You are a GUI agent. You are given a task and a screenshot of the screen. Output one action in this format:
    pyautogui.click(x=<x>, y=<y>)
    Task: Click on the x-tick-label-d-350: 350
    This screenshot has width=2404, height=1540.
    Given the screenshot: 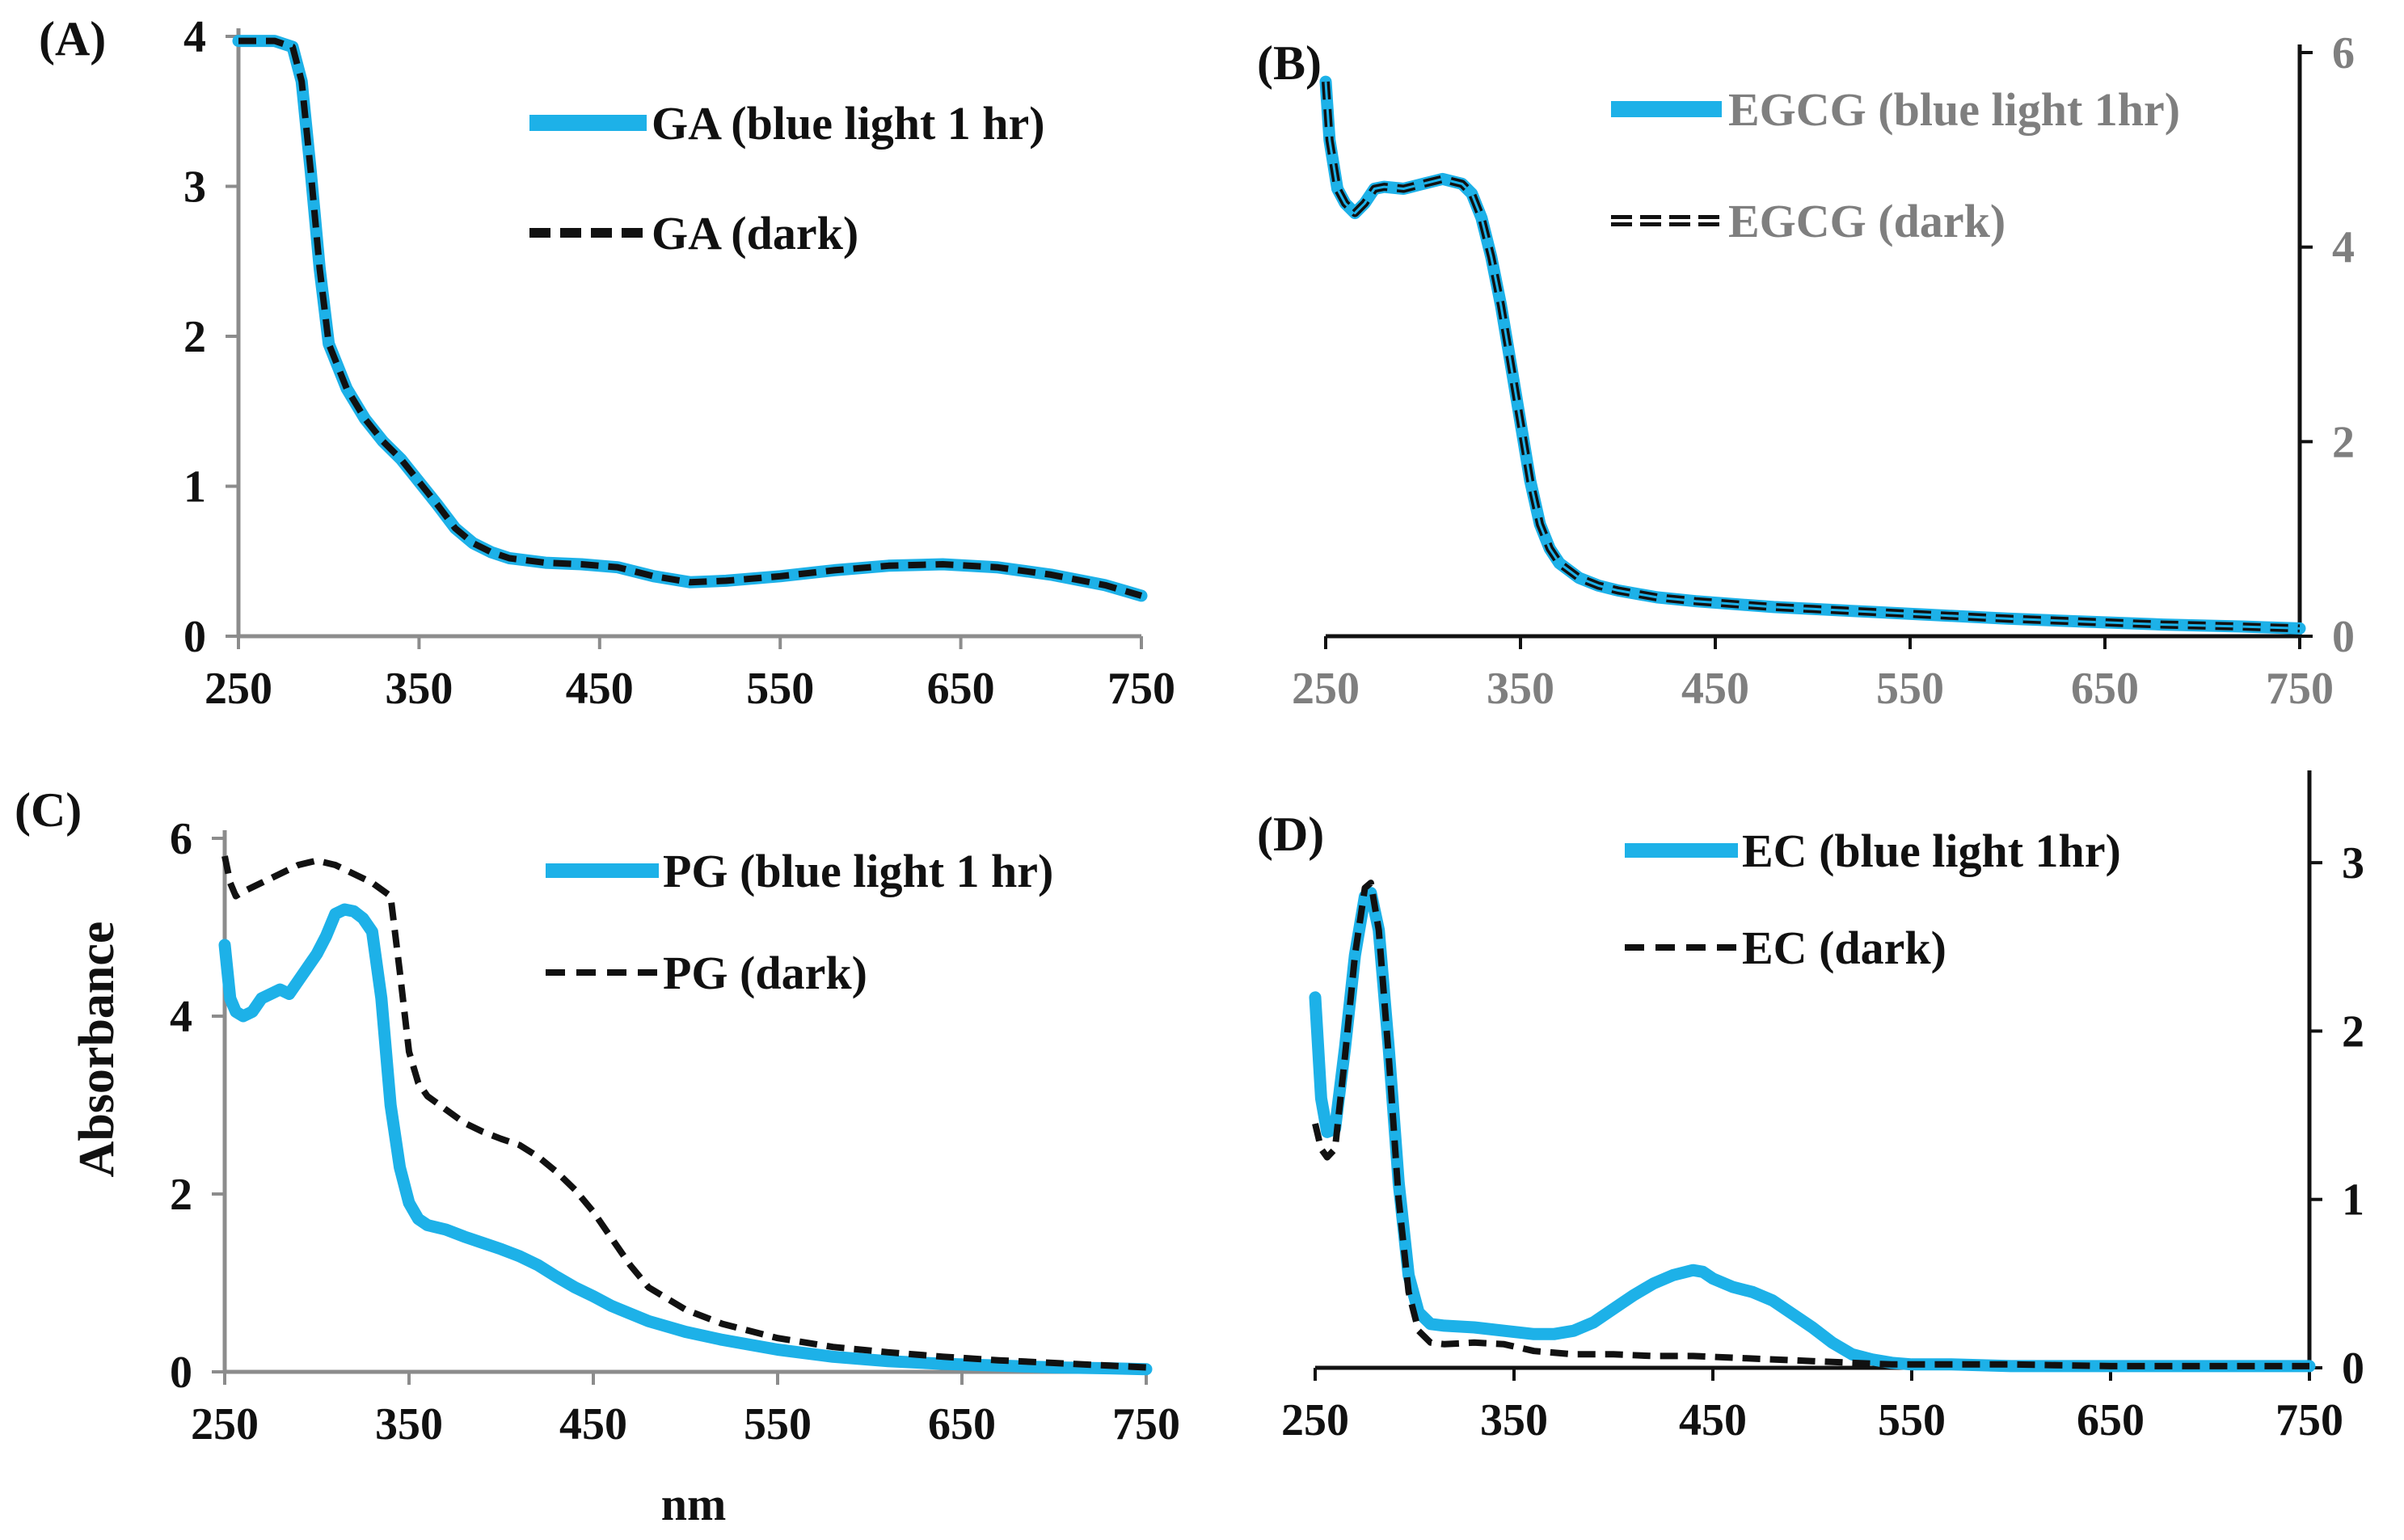 What is the action you would take?
    pyautogui.click(x=1514, y=1420)
    